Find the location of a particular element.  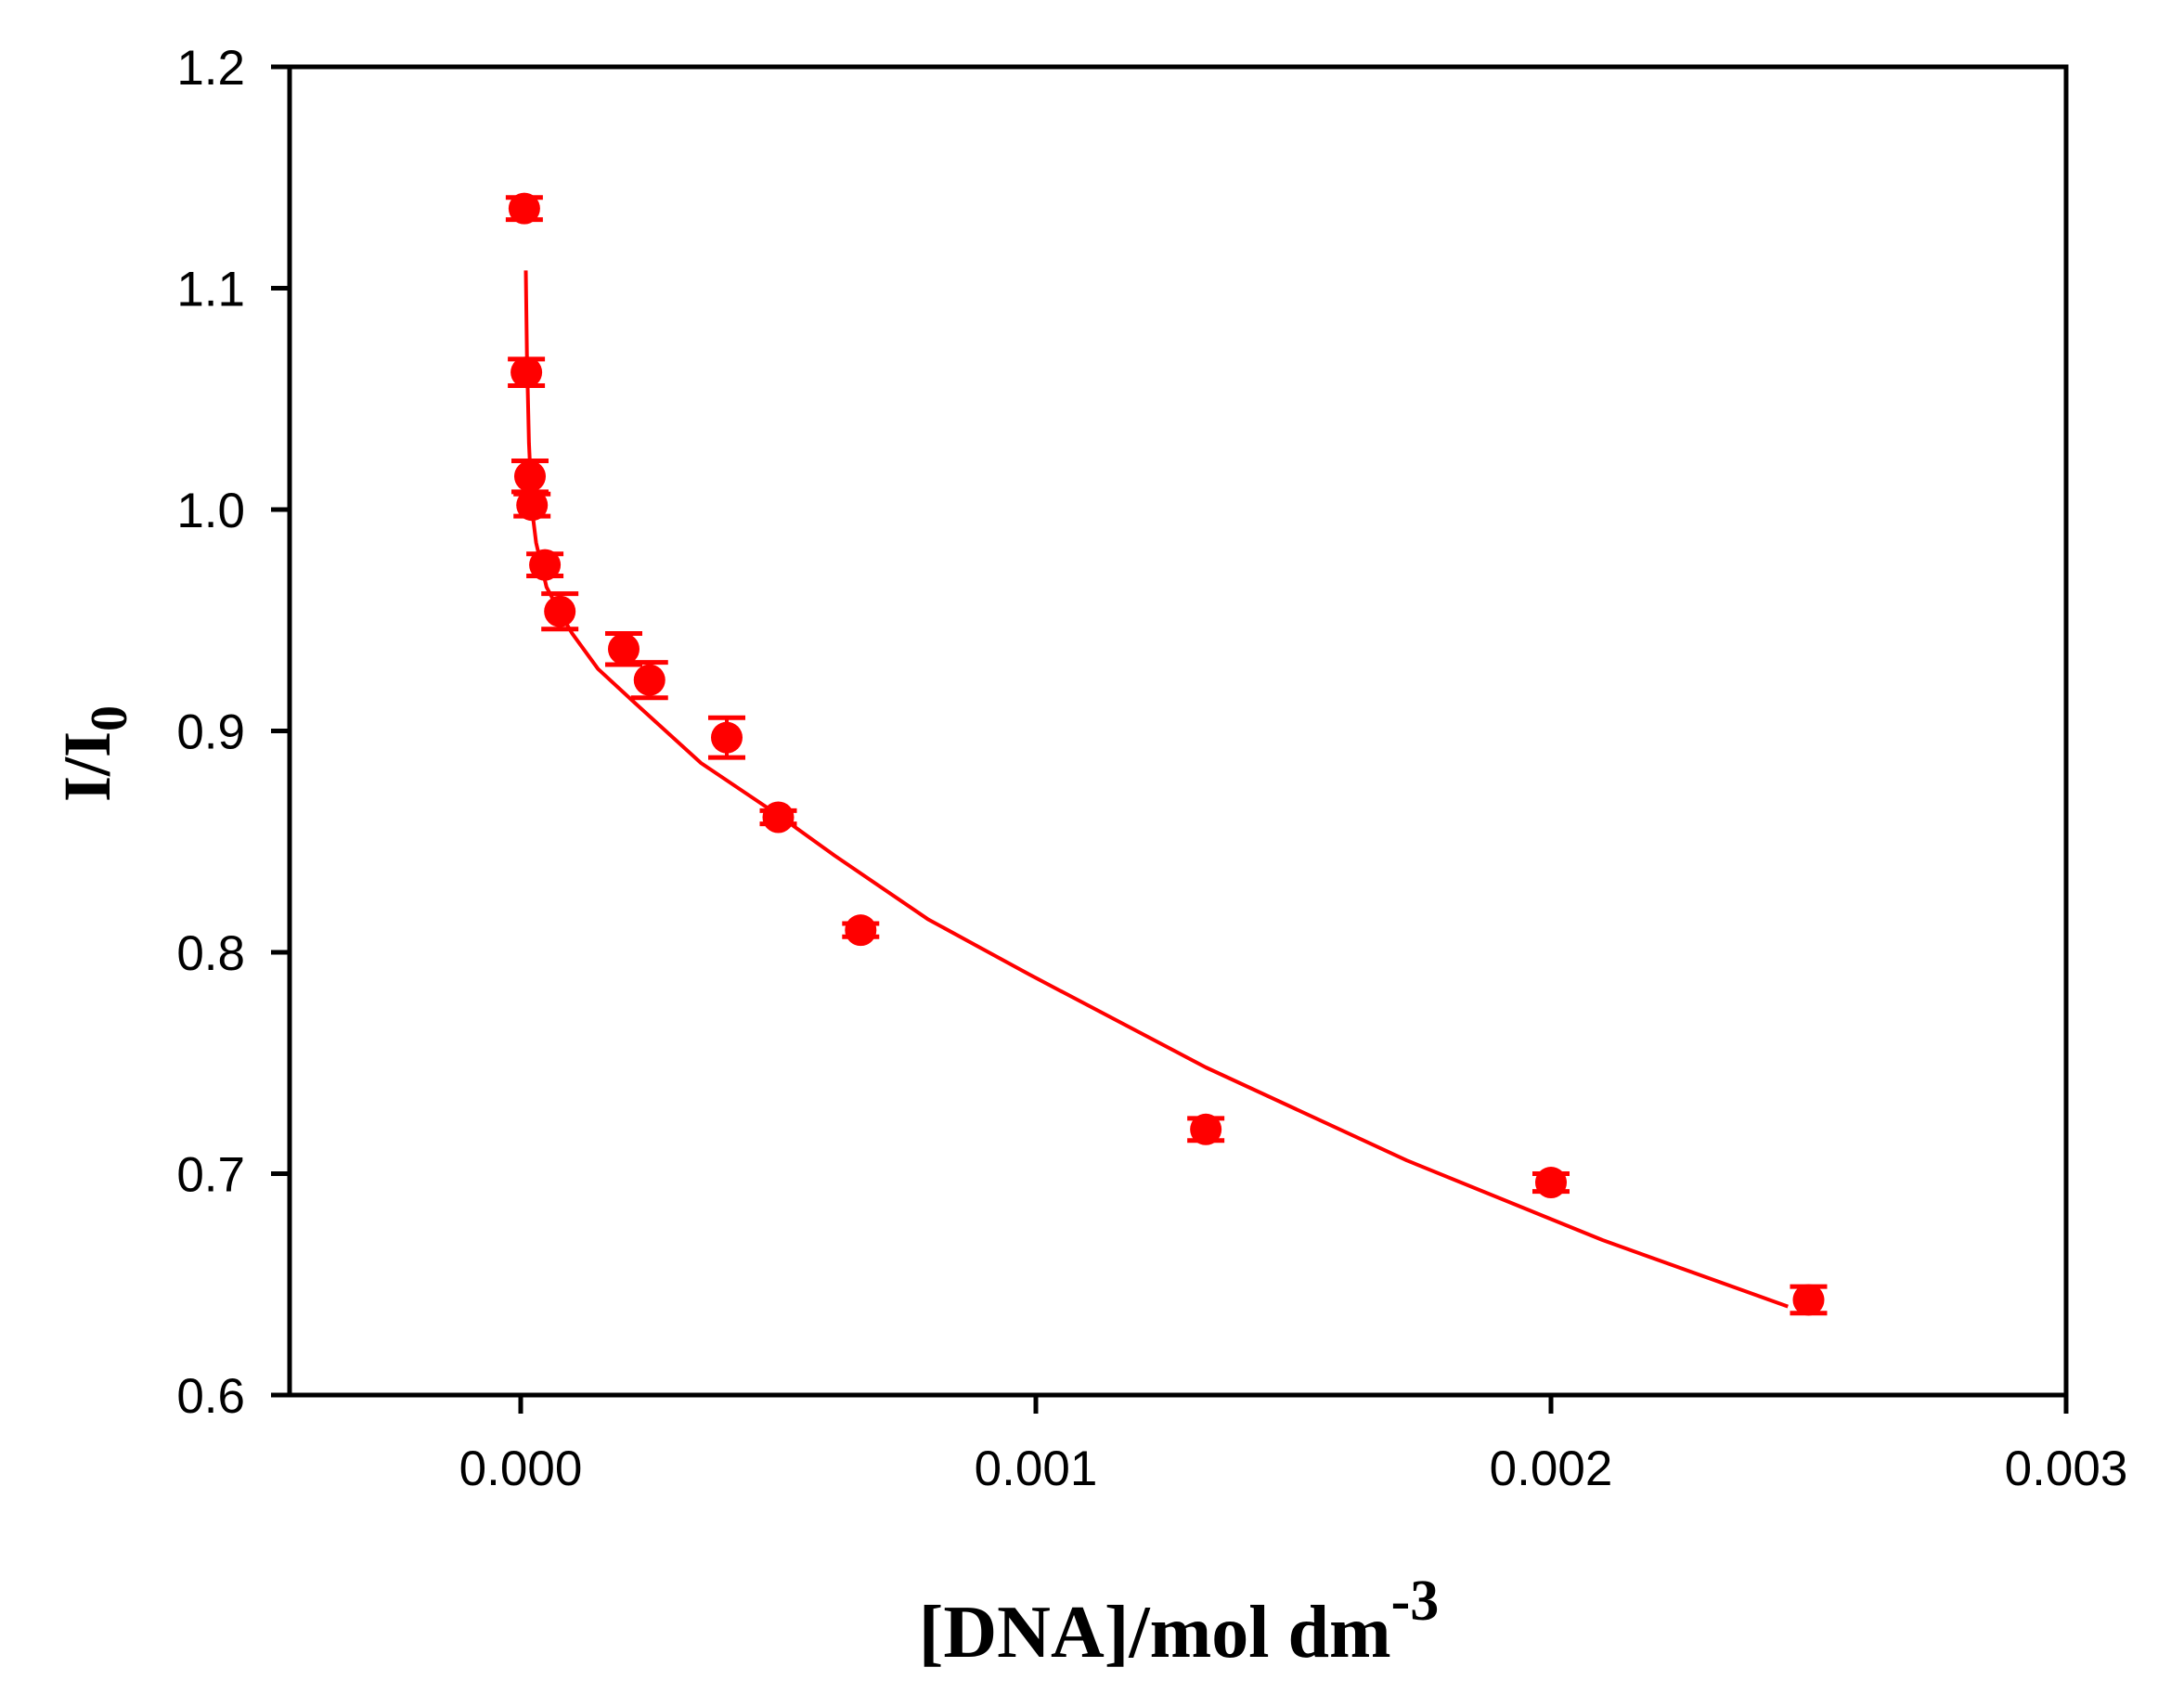

y-tick-label: 0.8 is located at coordinates (210, 953).